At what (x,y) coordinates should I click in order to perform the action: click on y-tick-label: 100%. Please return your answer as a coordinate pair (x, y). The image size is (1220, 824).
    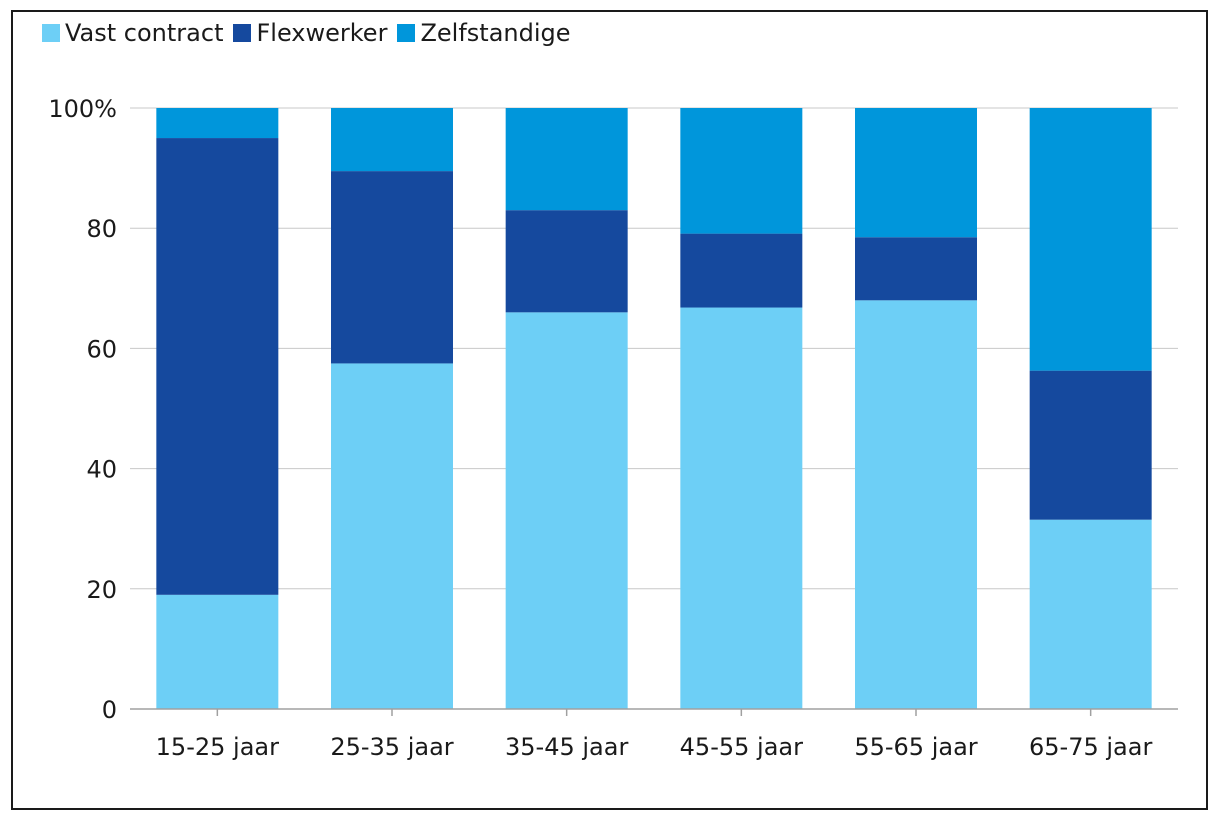
    Looking at the image, I should click on (82, 109).